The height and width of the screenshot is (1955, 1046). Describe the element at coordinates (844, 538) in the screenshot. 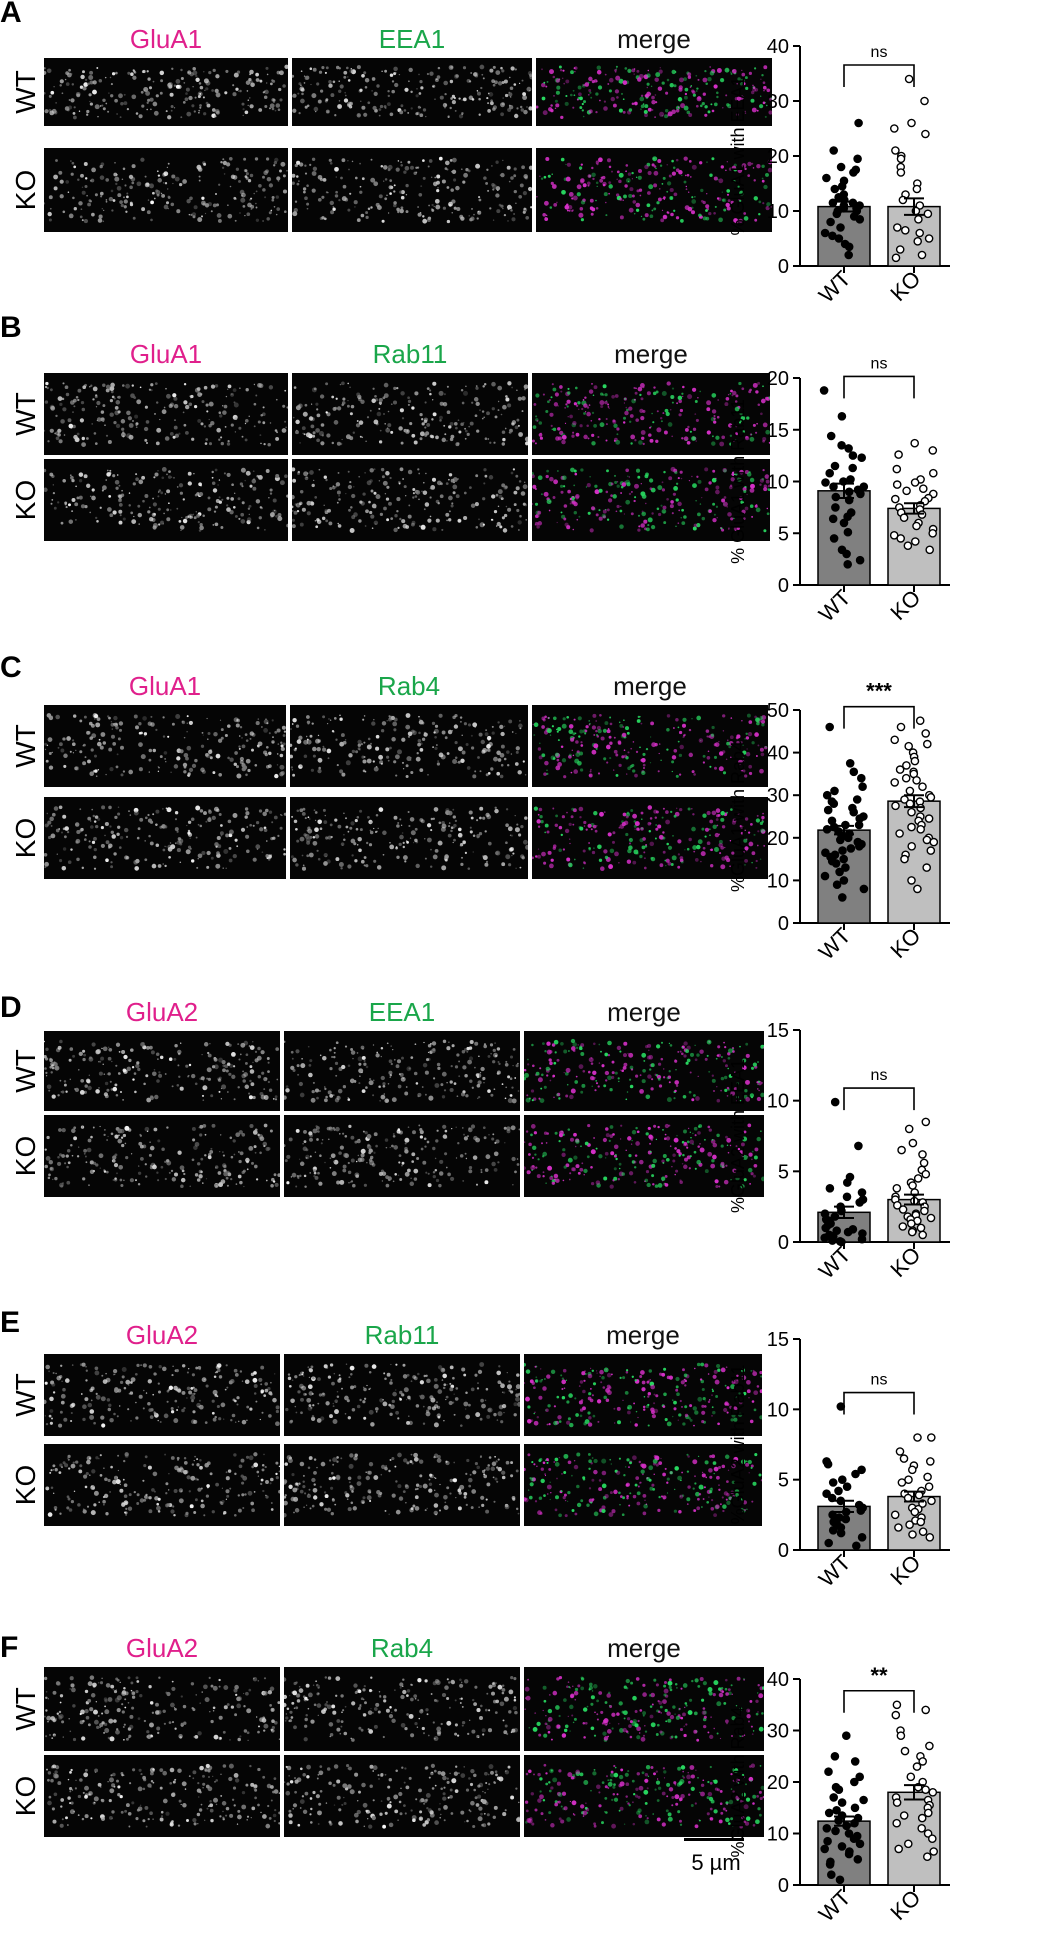

I see `bar-wt` at that location.